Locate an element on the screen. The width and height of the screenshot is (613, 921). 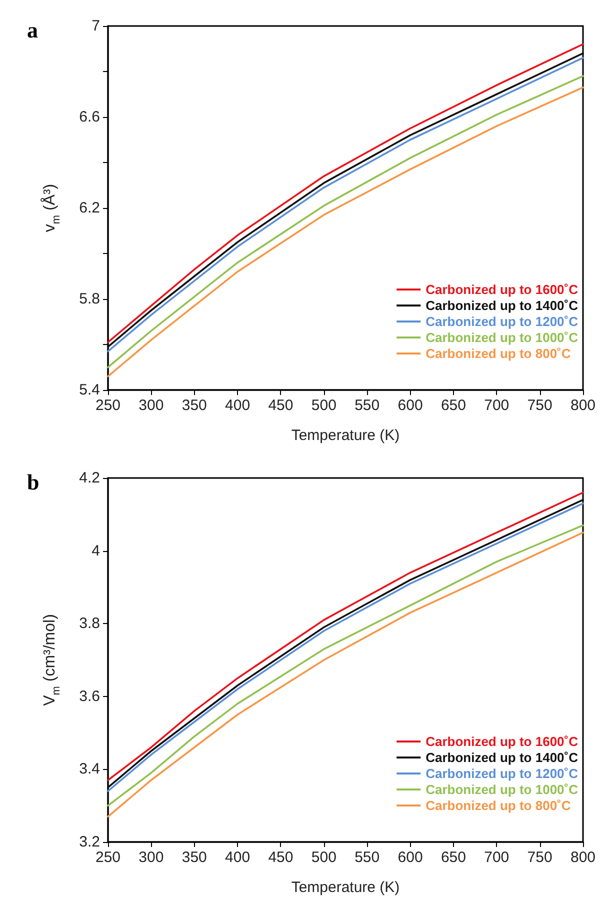
y-axis-title: Vm (cm³/mol) is located at coordinates (52, 660).